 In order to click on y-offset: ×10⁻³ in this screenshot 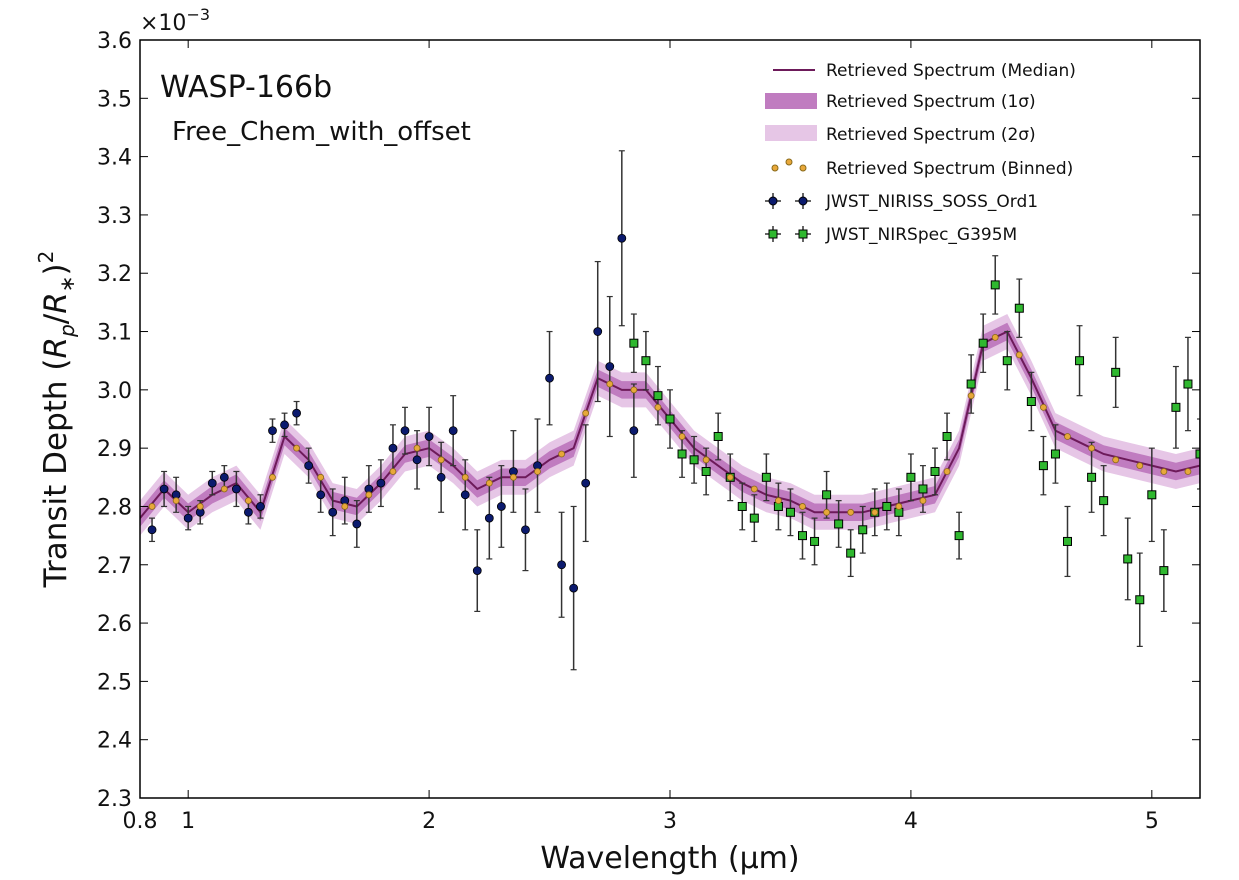, I will do `click(175, 20)`.